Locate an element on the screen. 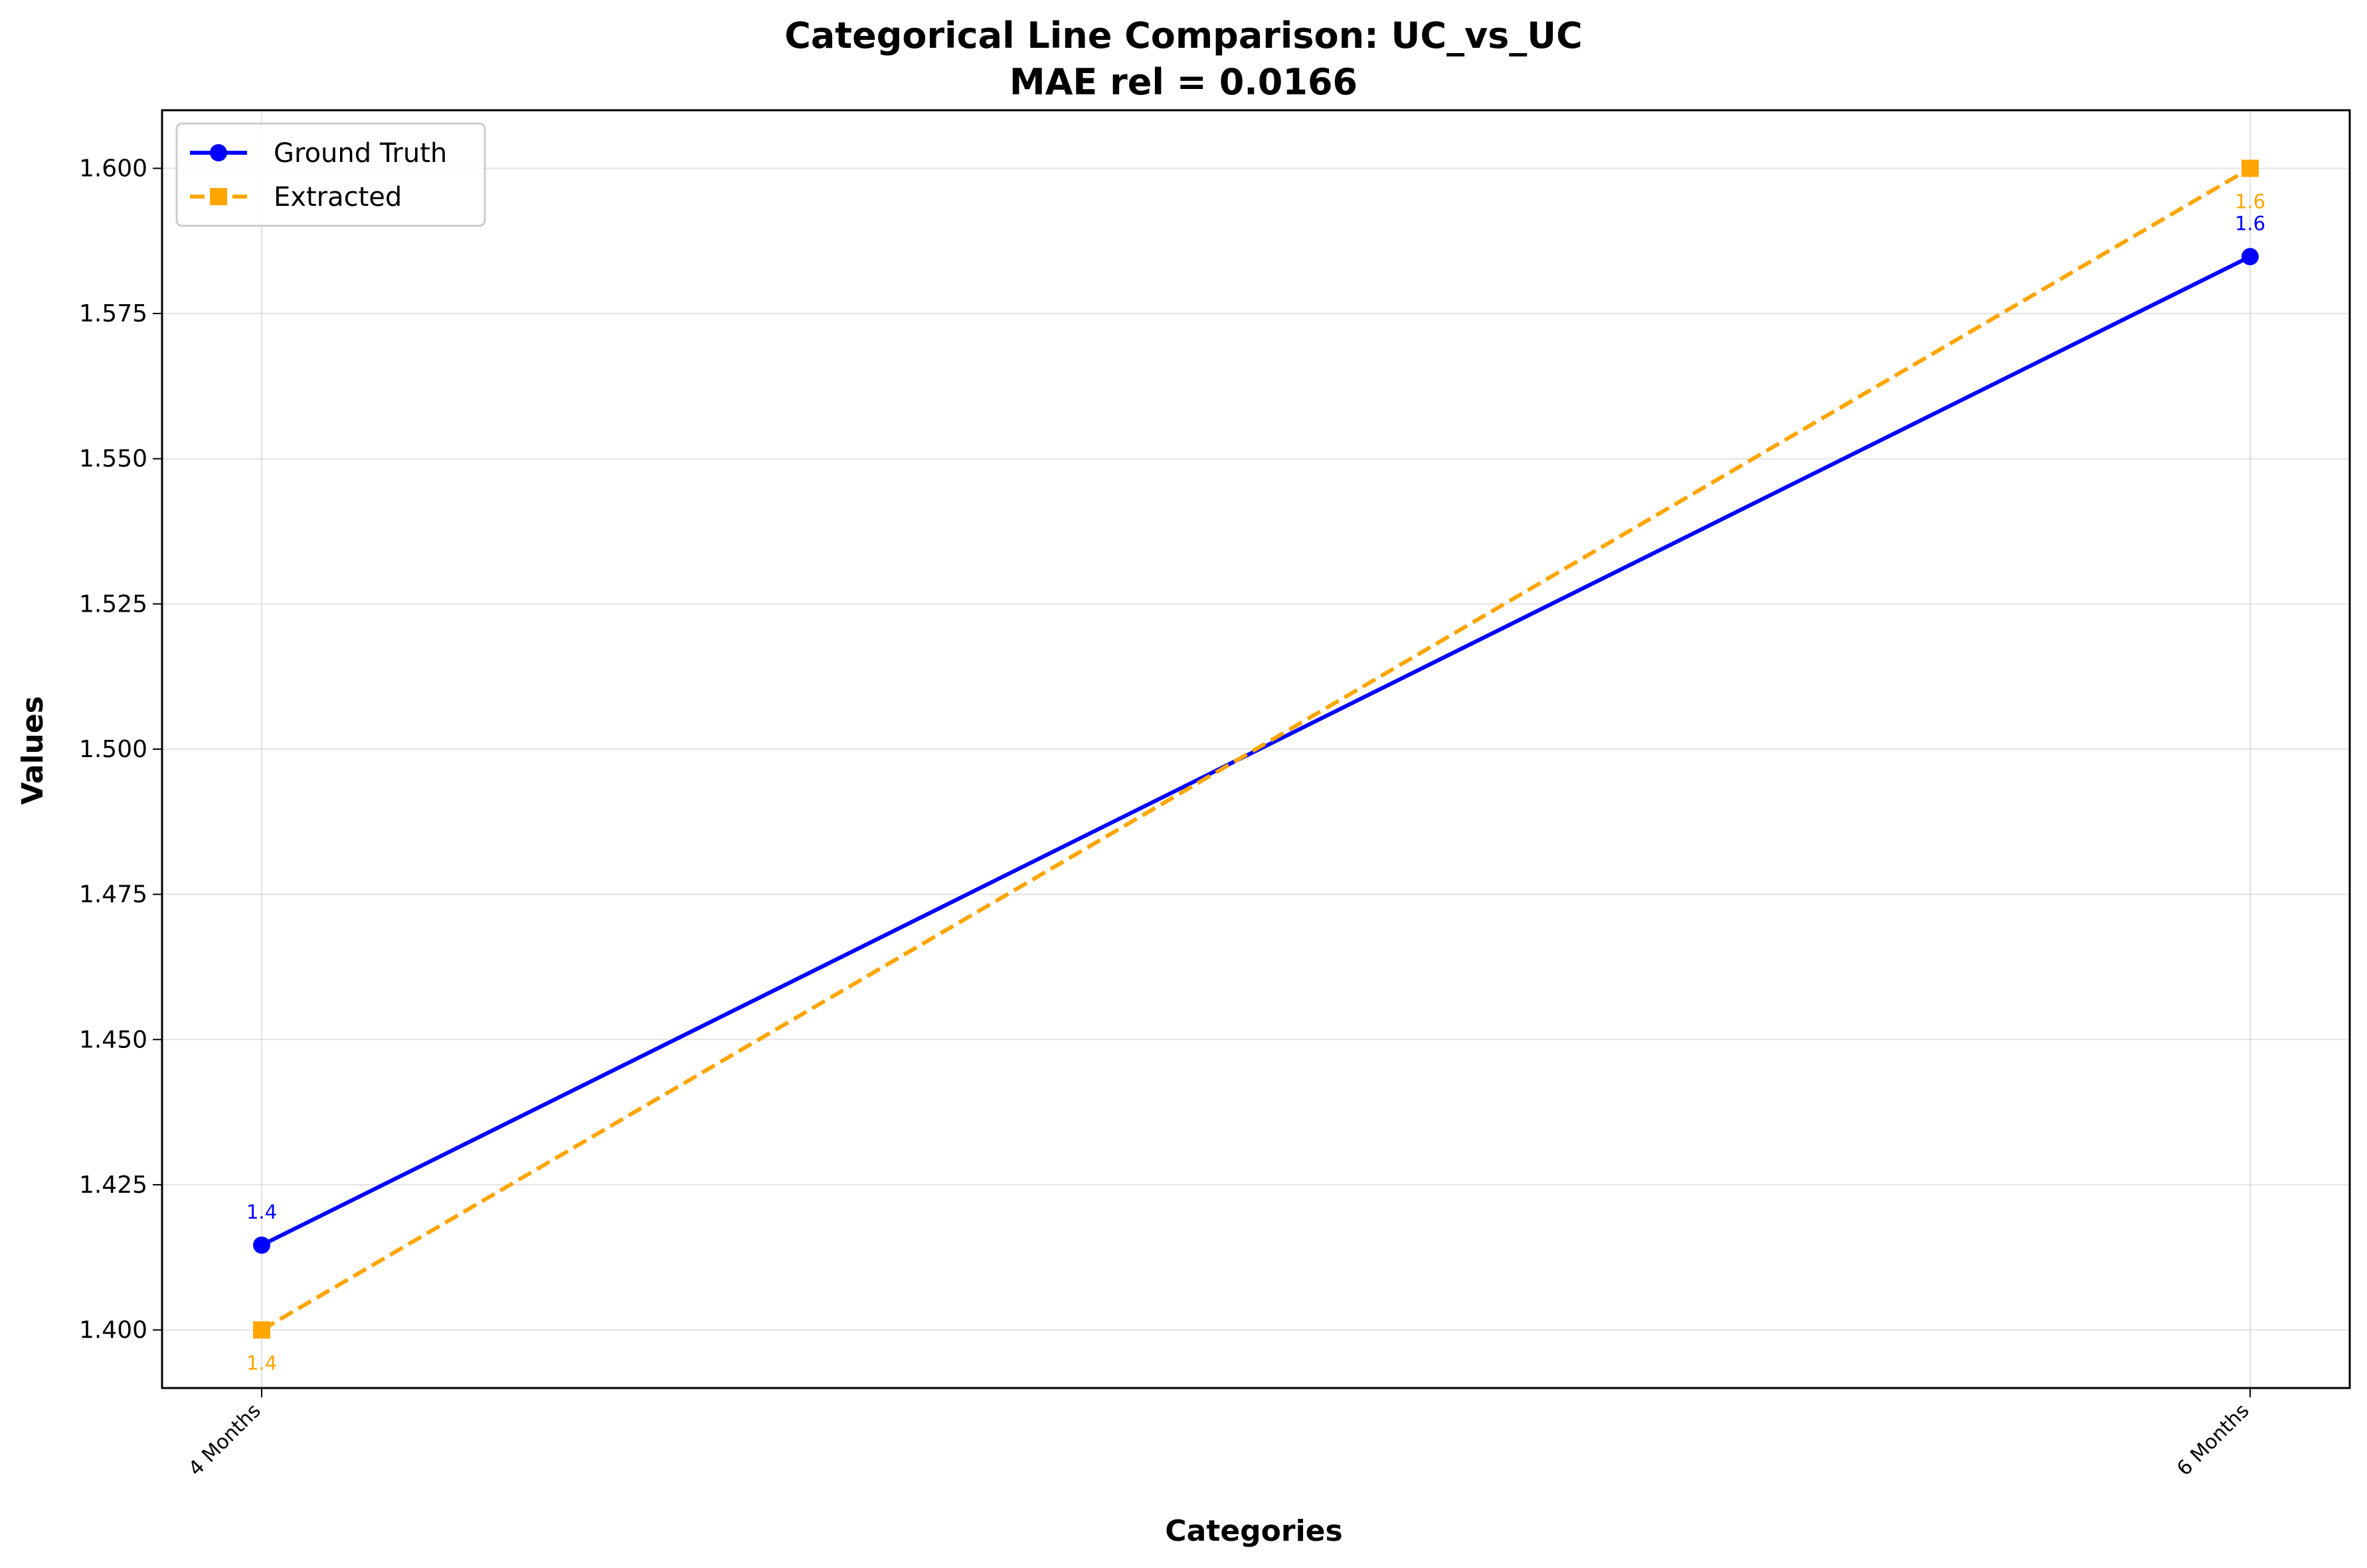 The width and height of the screenshot is (2367, 1568). data-label-extracted: 1.4 is located at coordinates (261, 1363).